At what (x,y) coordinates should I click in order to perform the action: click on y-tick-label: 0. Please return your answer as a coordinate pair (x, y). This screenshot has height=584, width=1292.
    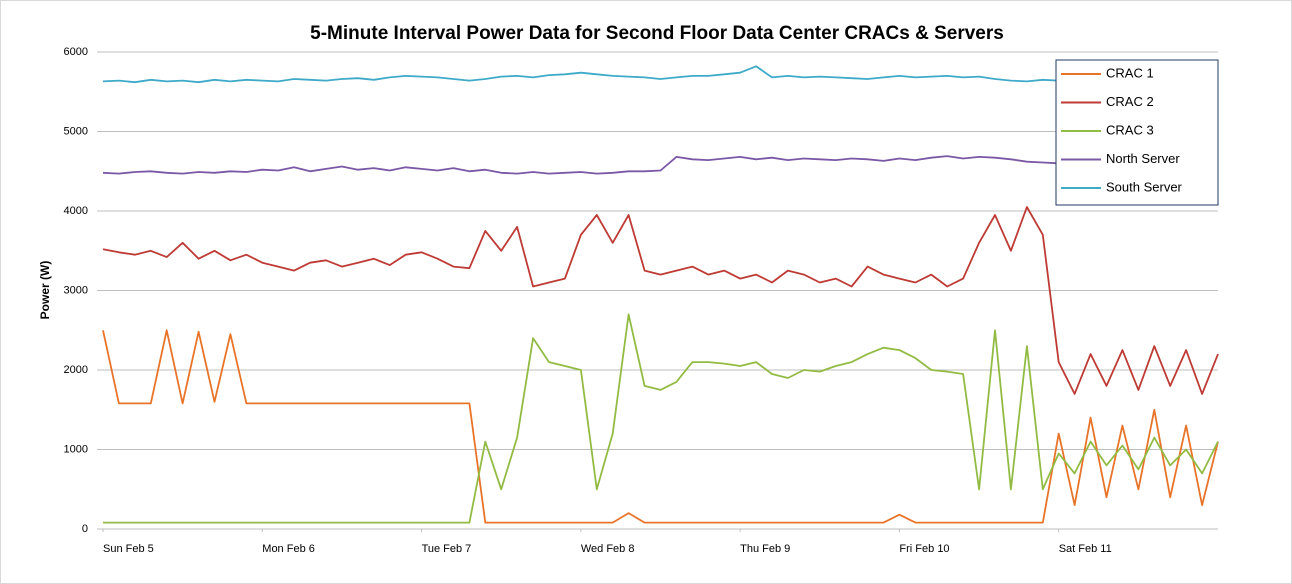
    Looking at the image, I should click on (85, 529).